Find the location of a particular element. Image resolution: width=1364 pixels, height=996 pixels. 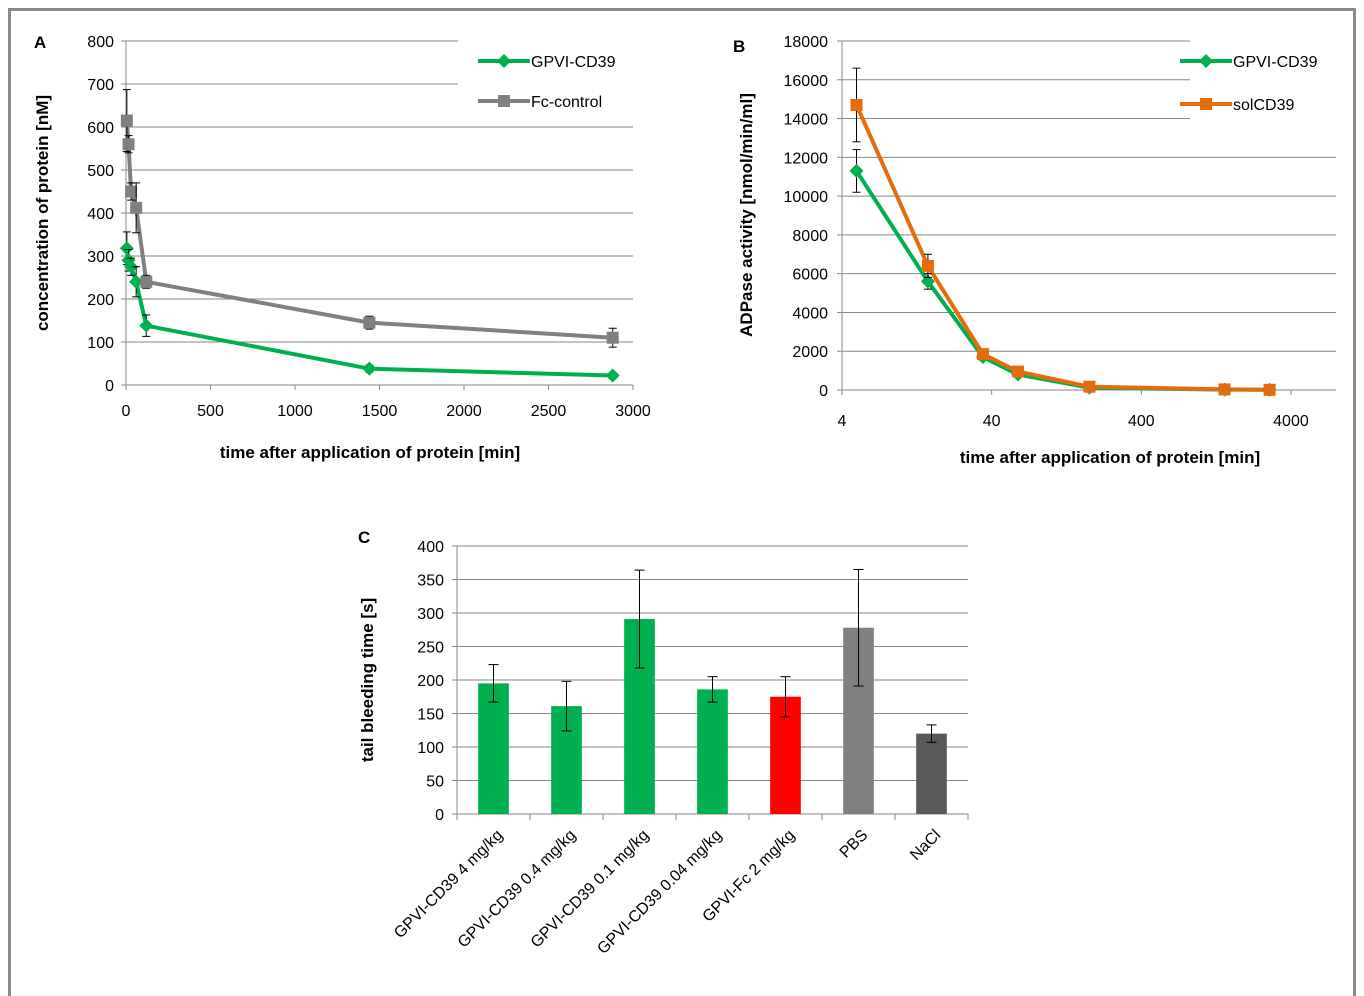

chart-c-ylabel: tail bleeding time [s] is located at coordinates (367, 680).